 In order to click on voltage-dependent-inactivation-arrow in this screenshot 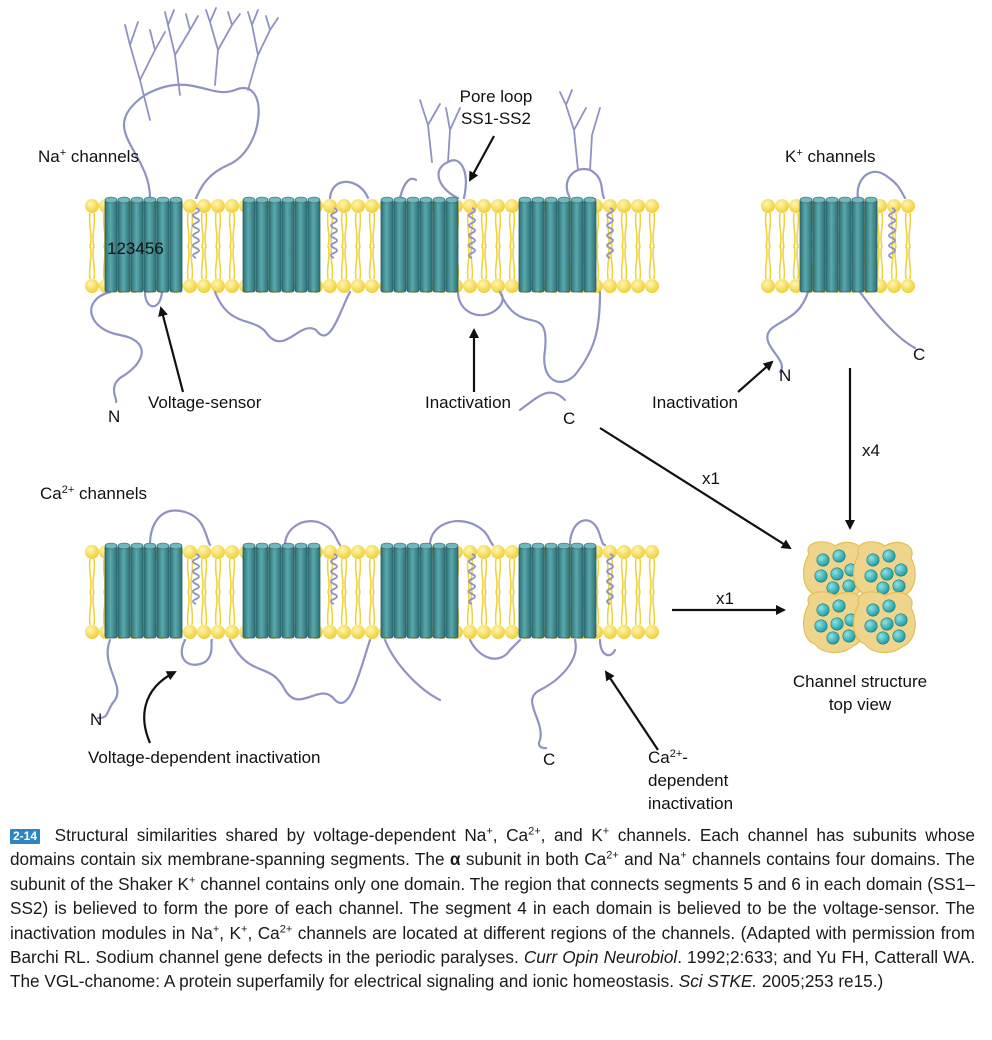, I will do `click(160, 707)`.